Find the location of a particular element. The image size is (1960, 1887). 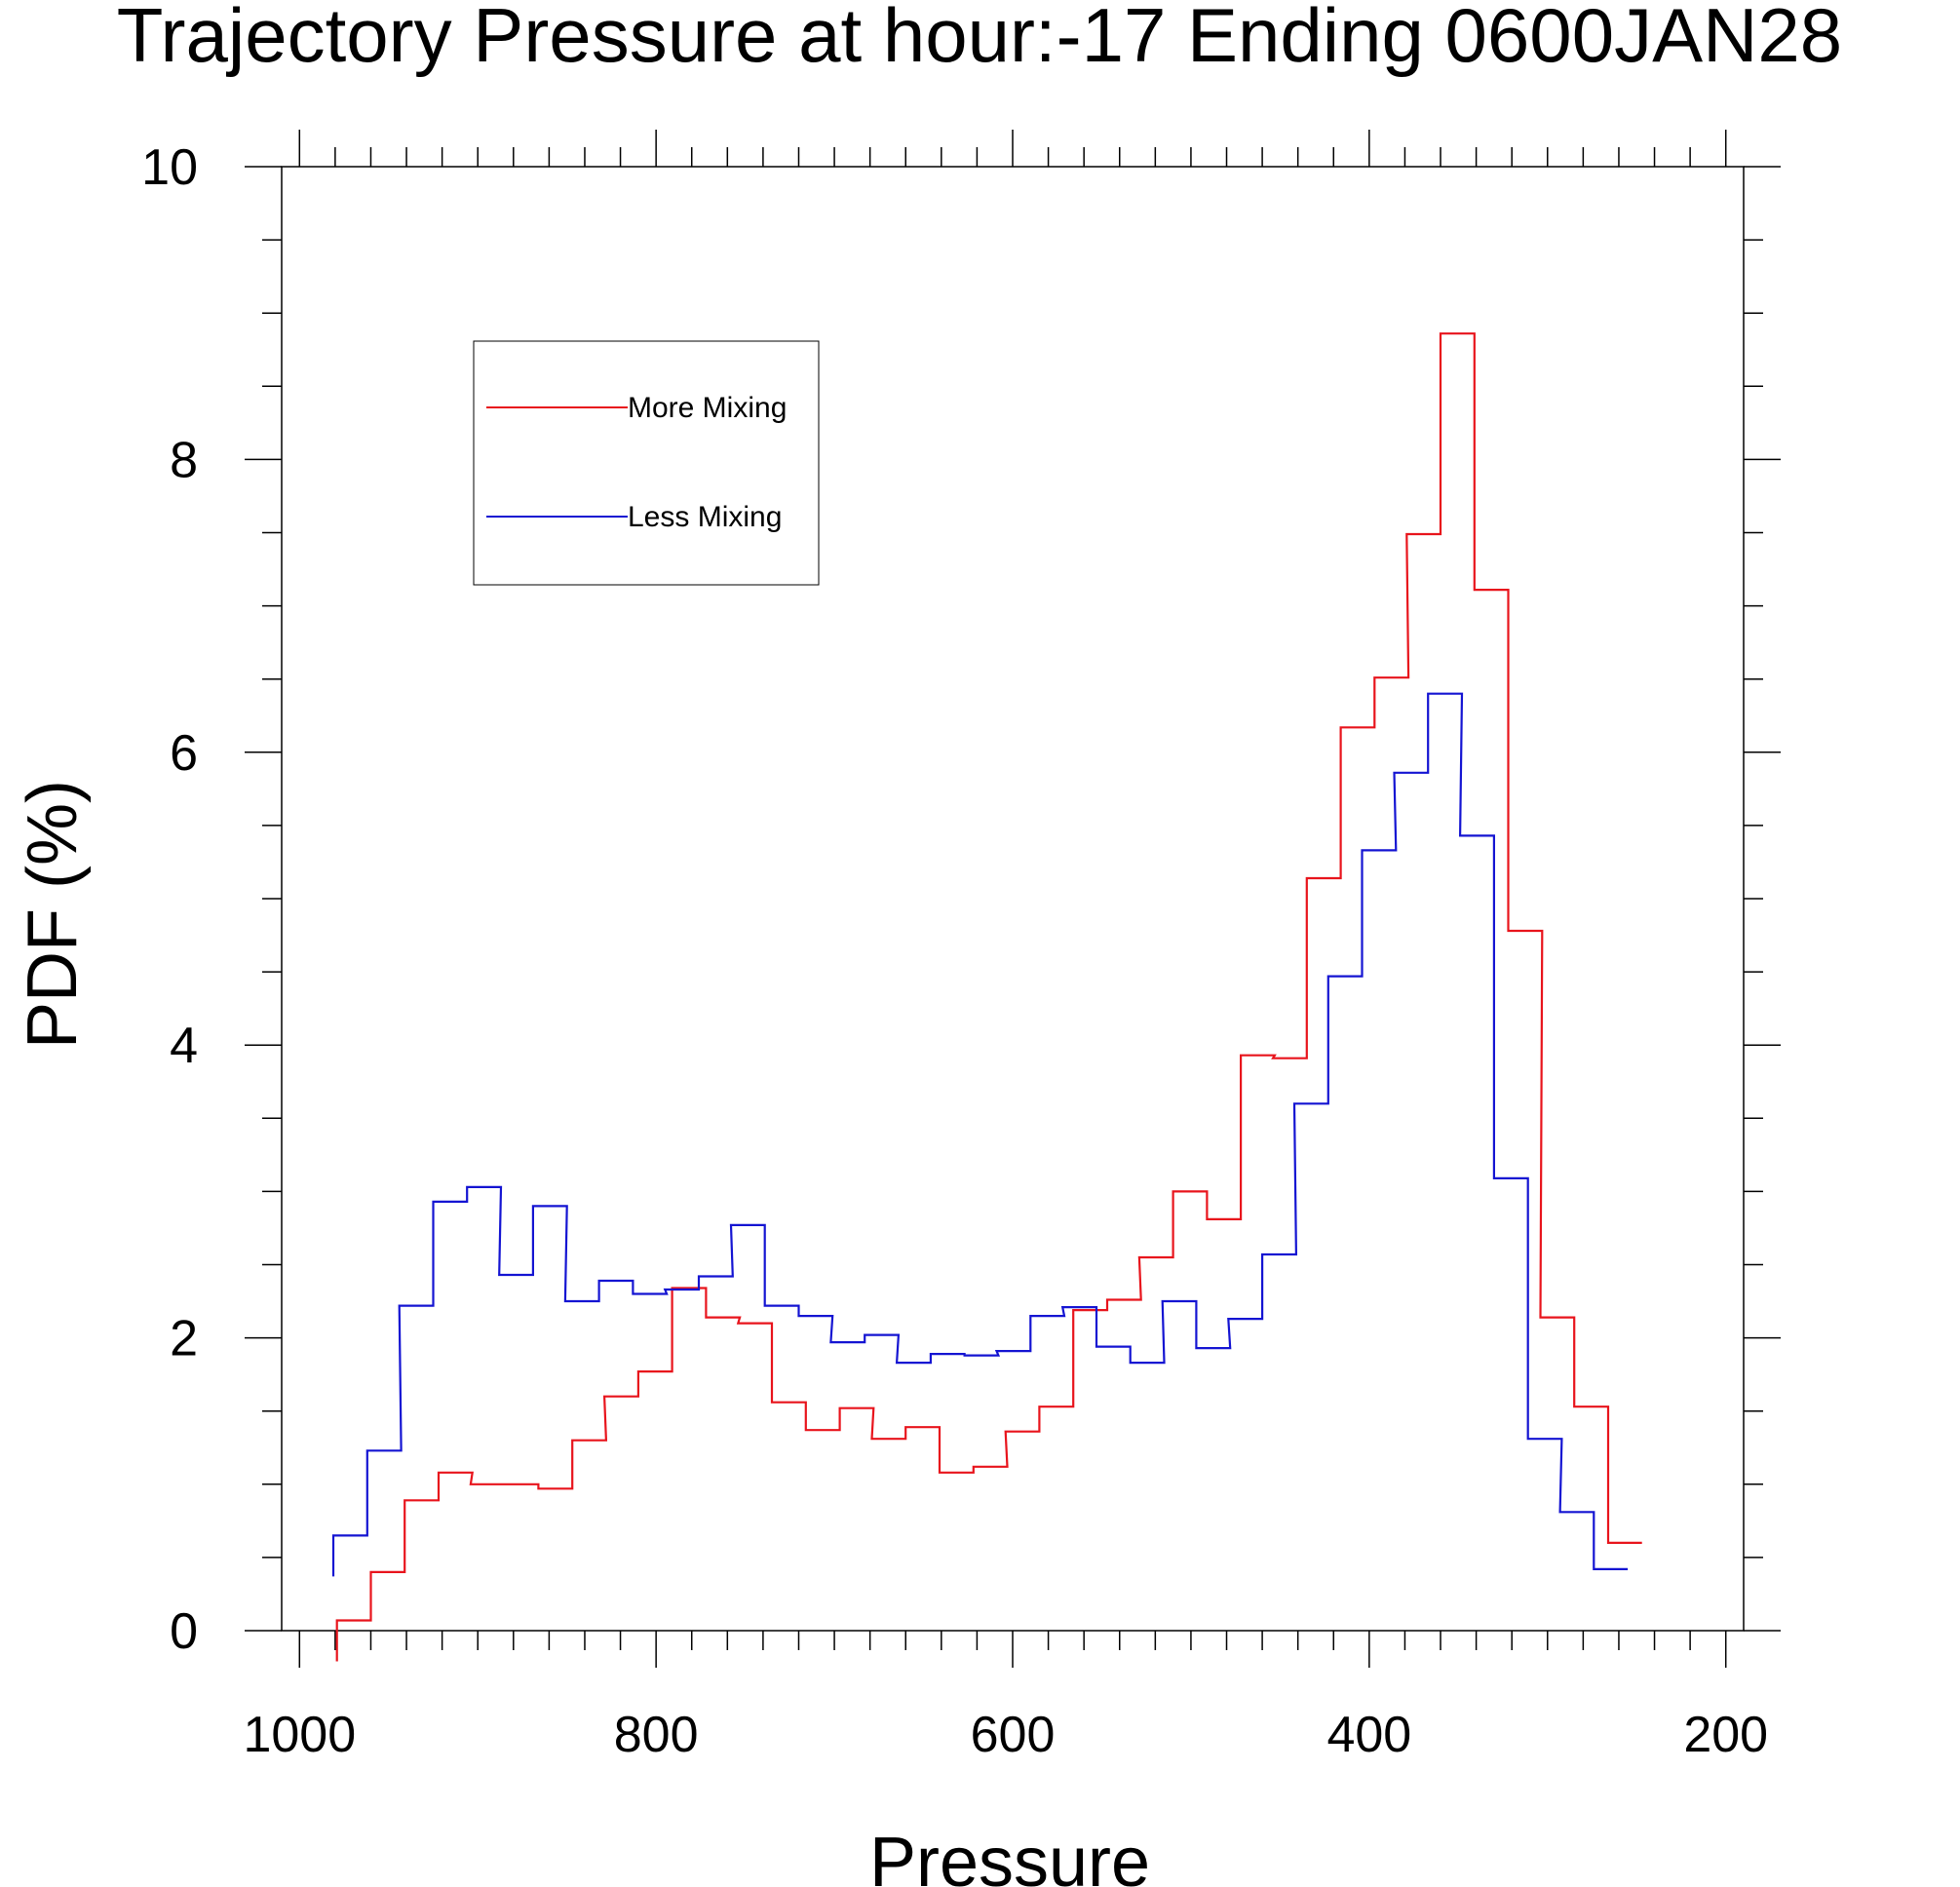

x-tick-label: 200 is located at coordinates (1726, 1735).